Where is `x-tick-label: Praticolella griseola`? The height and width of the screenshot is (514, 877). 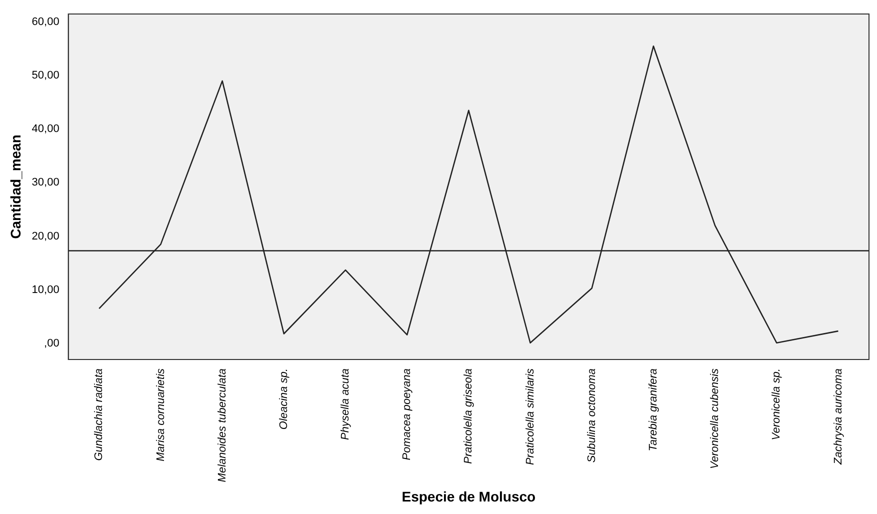
x-tick-label: Praticolella griseola is located at coordinates (468, 416).